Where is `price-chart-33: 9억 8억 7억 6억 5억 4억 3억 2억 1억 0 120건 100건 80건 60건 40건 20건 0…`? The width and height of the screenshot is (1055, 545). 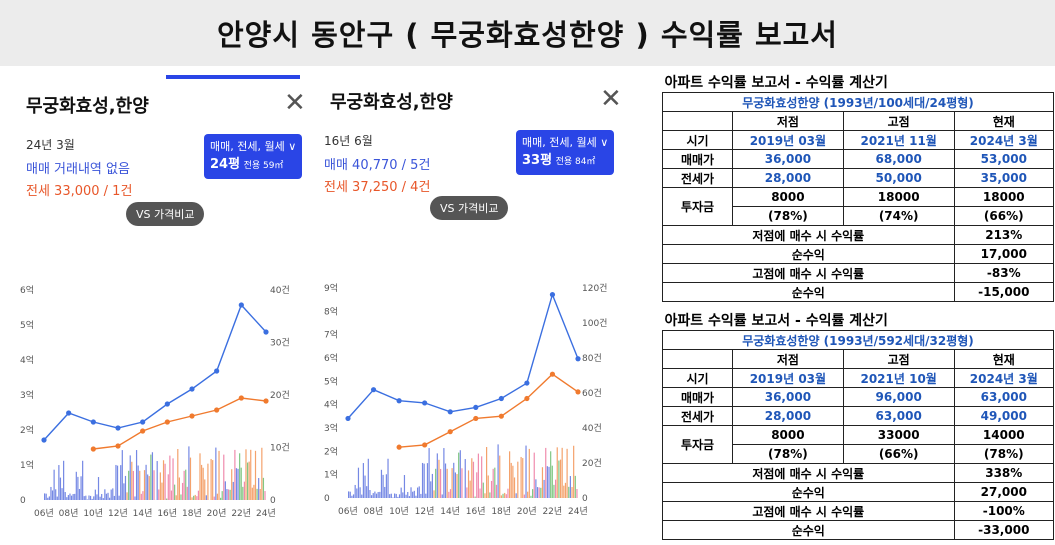
price-chart-33: 9억 8억 7억 6억 5억 4억 3억 2억 1억 0 120건 100건 80건 60건 40건 20건 0… is located at coordinates (465, 399).